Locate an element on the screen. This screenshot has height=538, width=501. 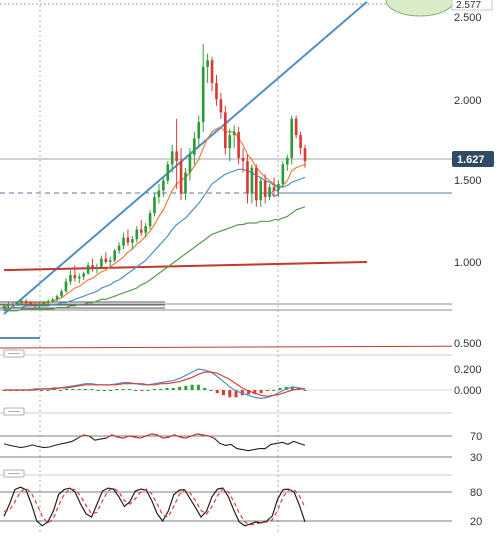
stoch-tick-80: 80 is located at coordinates (476, 493).